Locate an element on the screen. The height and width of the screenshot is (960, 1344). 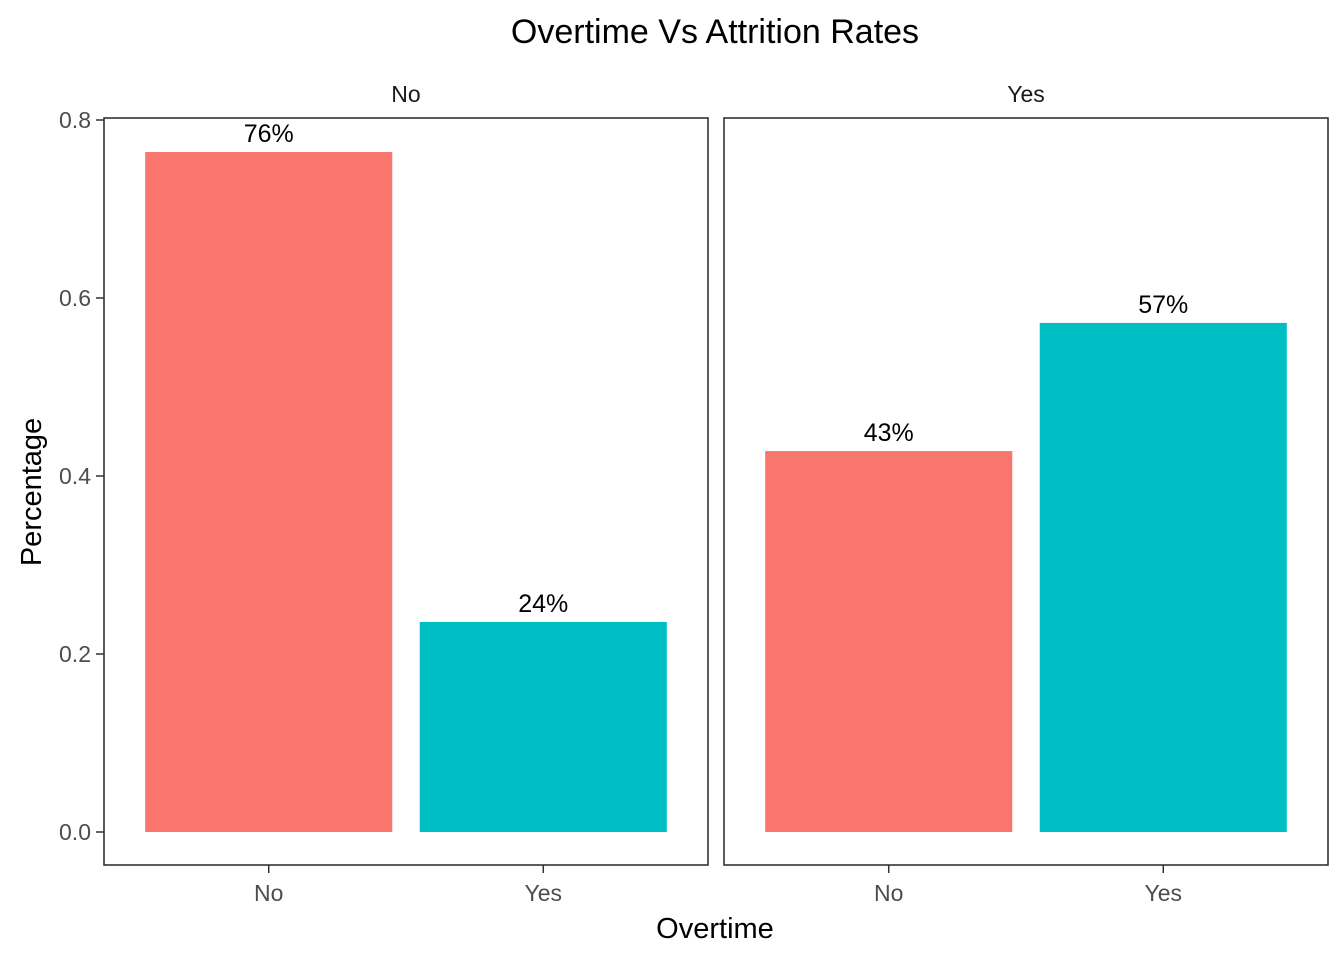
y-tick-label: 0.2 is located at coordinates (75, 654).